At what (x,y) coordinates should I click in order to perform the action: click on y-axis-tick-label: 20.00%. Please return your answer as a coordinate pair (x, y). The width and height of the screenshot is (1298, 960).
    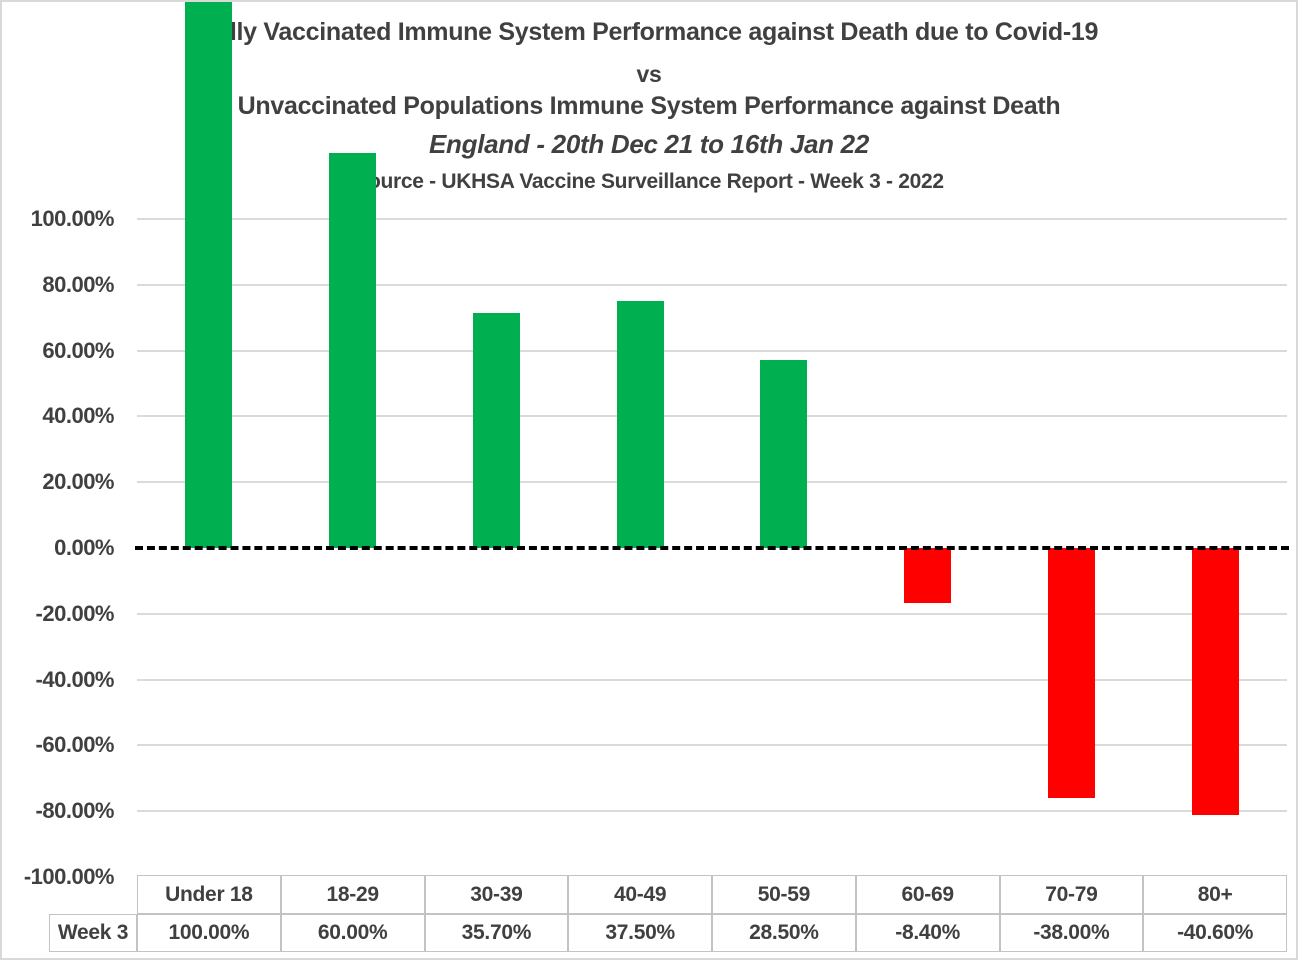
    Looking at the image, I should click on (78, 482).